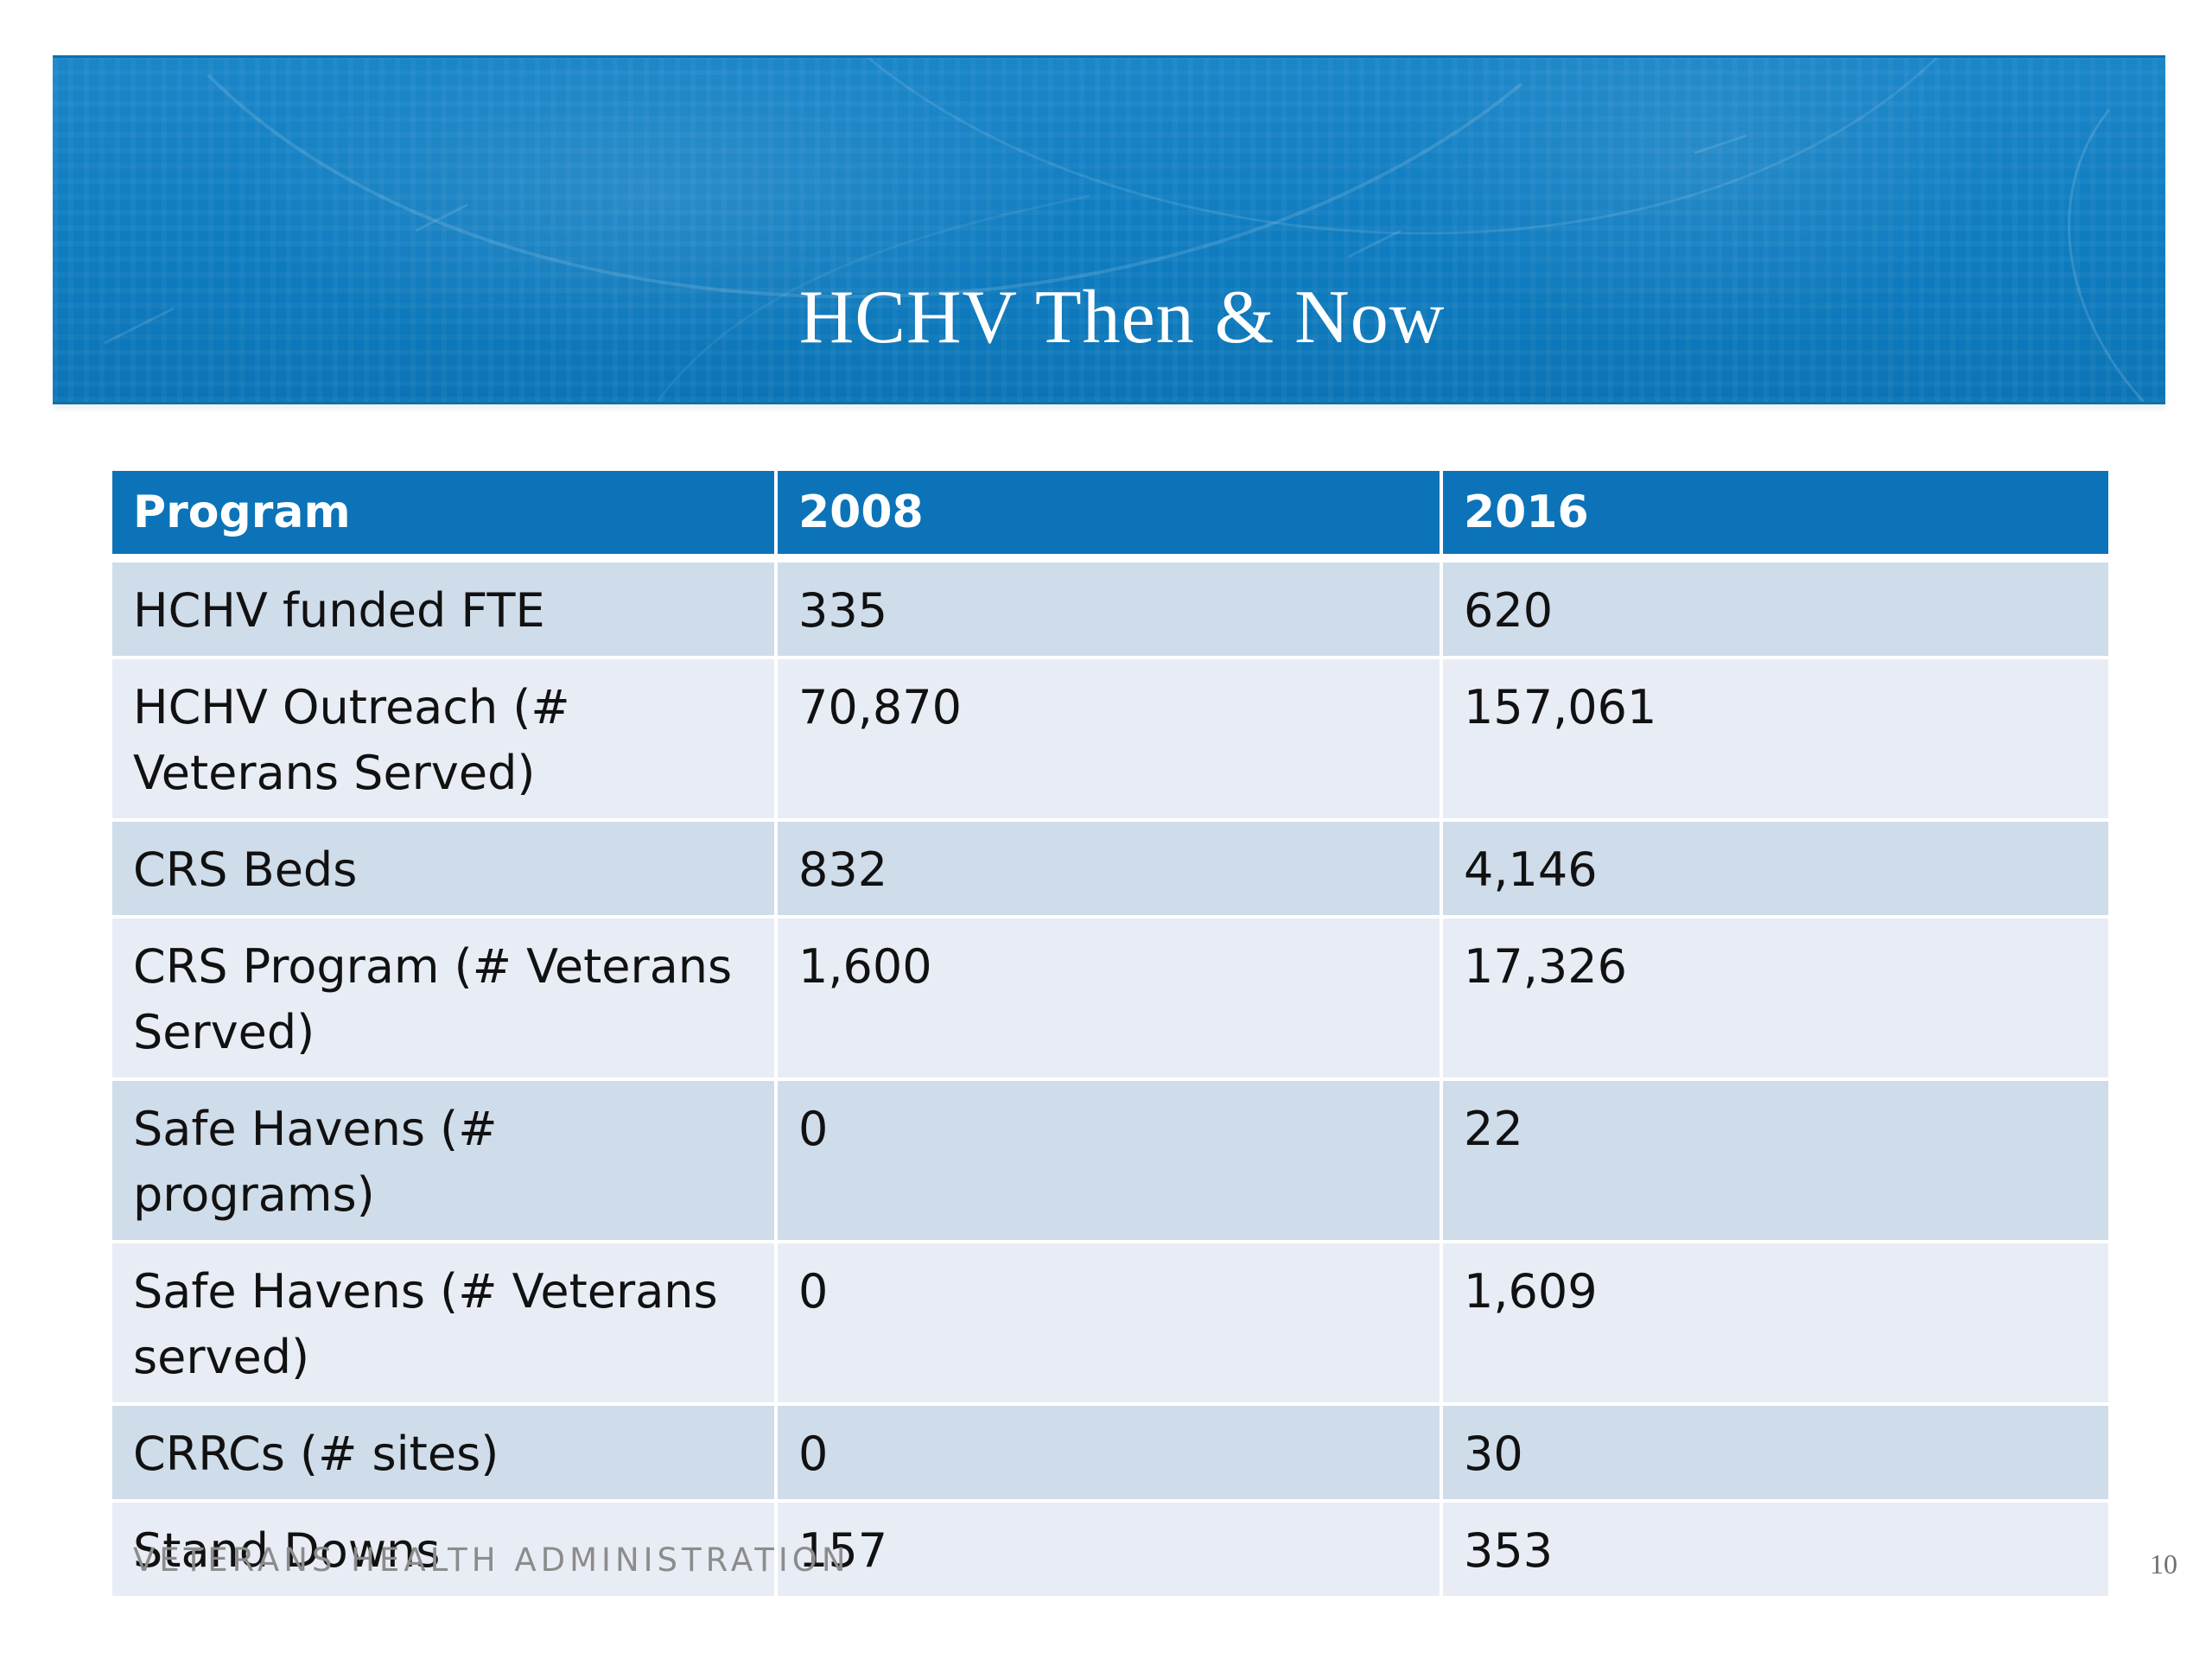  Describe the element at coordinates (1774, 1161) in the screenshot. I see `value-2016-cell: 22` at that location.